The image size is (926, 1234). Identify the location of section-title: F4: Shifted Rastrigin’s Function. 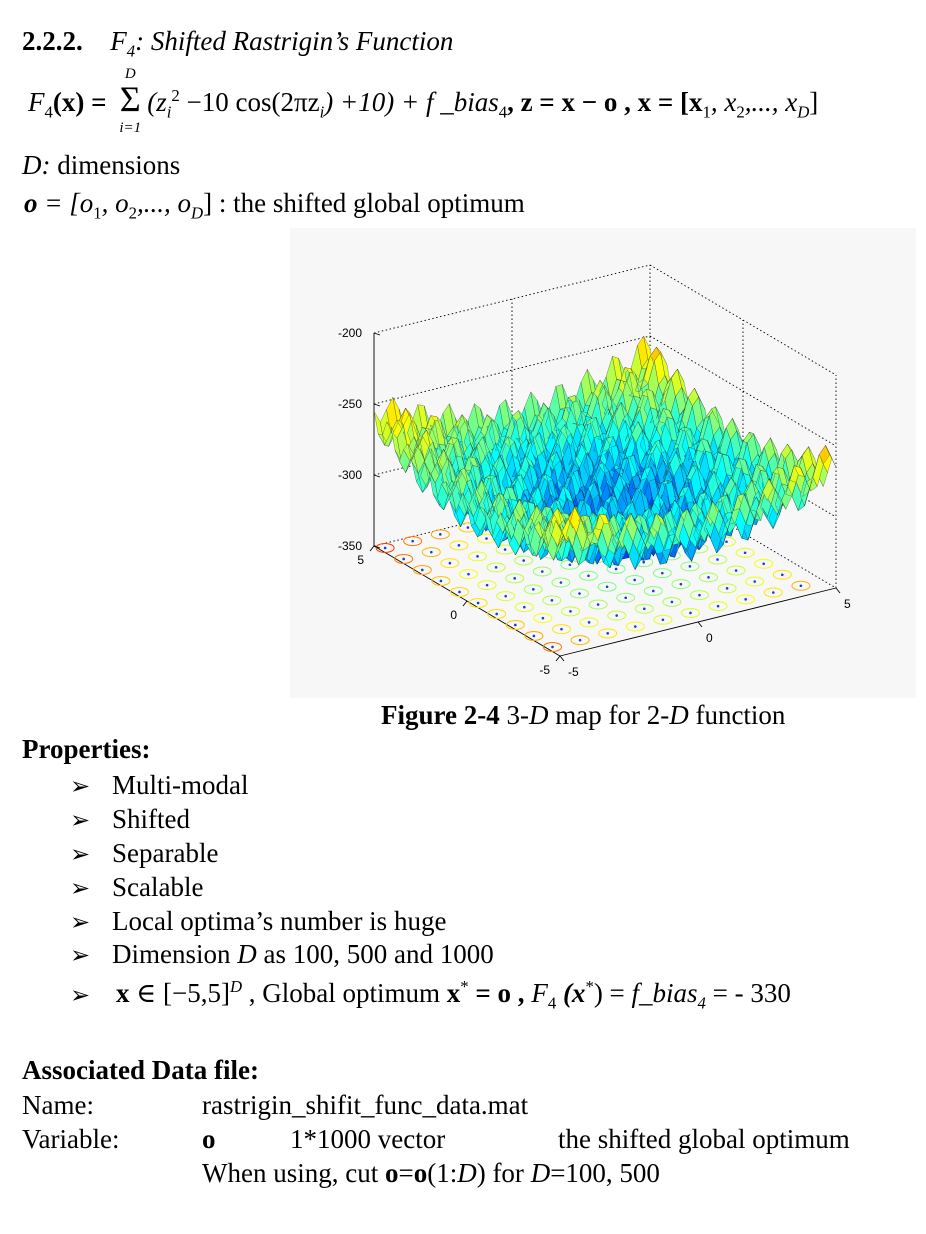
(282, 43).